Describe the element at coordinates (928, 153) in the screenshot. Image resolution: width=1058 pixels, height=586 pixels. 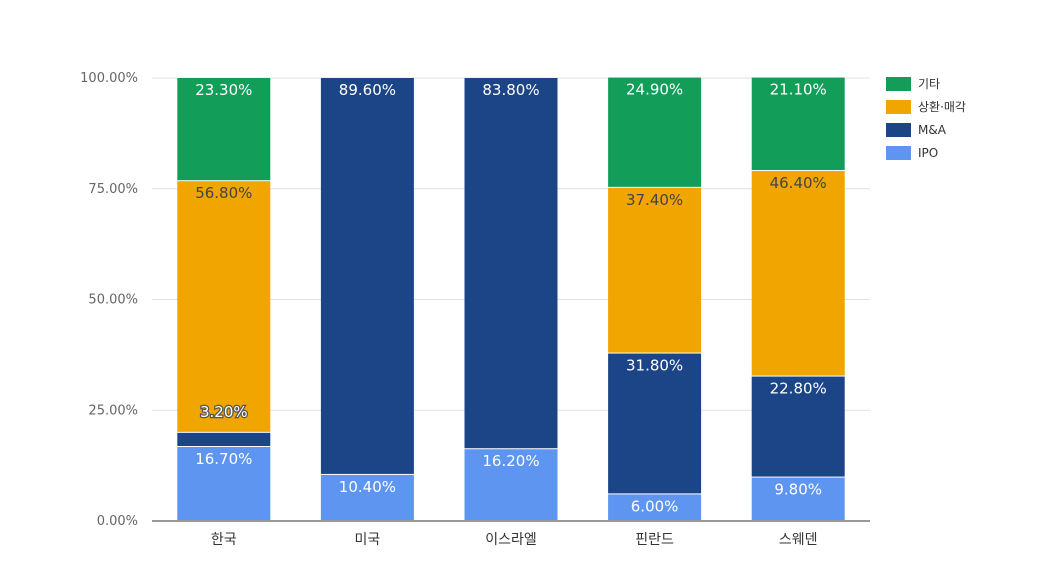
I see `legend-label: IPO` at that location.